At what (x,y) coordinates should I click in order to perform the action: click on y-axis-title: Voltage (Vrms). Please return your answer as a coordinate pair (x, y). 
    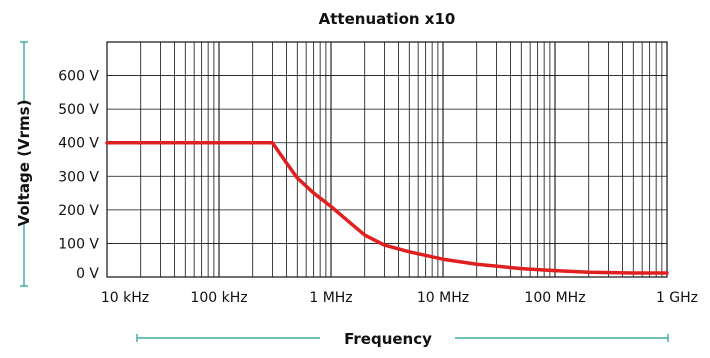
    Looking at the image, I should click on (24, 163).